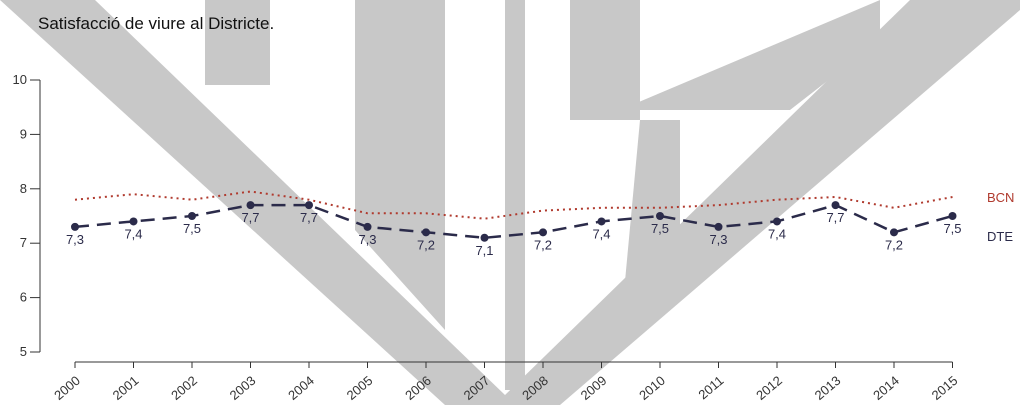 The width and height of the screenshot is (1020, 405). I want to click on y-tick-label: 5, so click(23, 351).